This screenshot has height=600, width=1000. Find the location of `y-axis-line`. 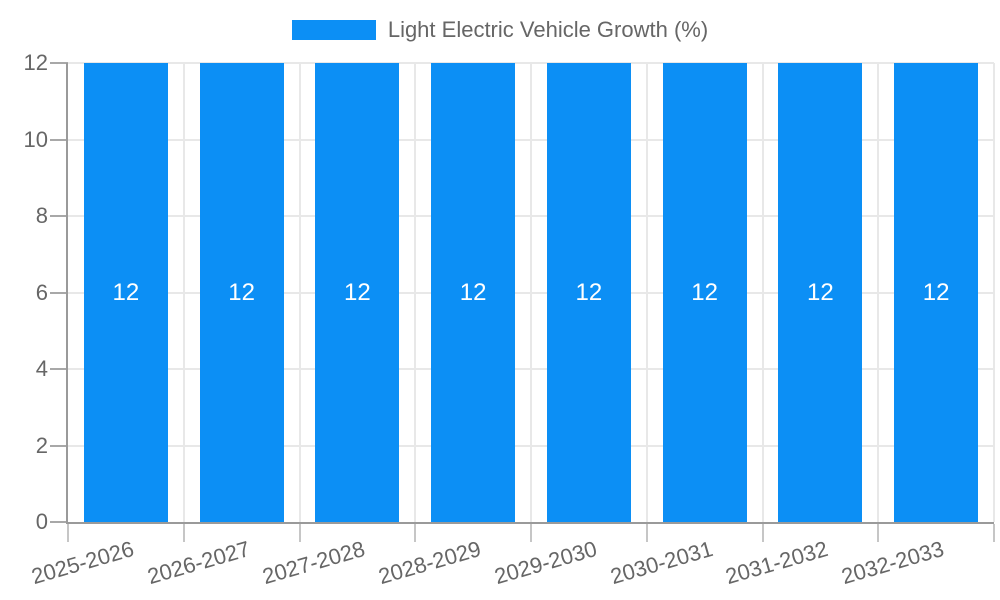

y-axis-line is located at coordinates (67, 293).